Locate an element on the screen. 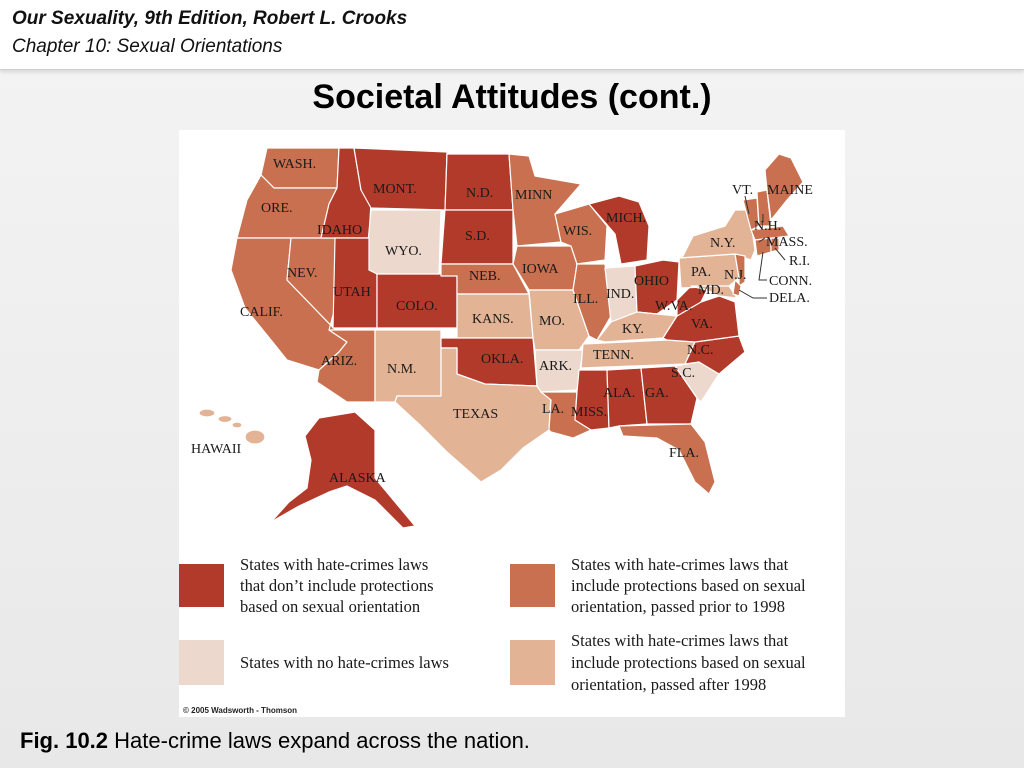  leader-vt is located at coordinates (747, 205).